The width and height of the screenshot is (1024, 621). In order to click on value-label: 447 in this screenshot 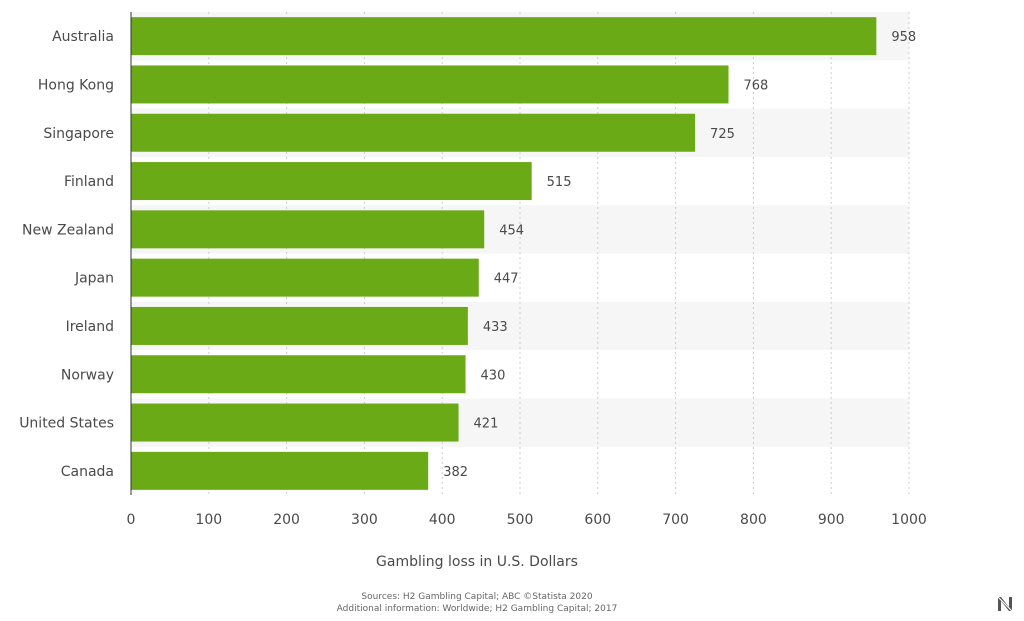, I will do `click(506, 279)`.